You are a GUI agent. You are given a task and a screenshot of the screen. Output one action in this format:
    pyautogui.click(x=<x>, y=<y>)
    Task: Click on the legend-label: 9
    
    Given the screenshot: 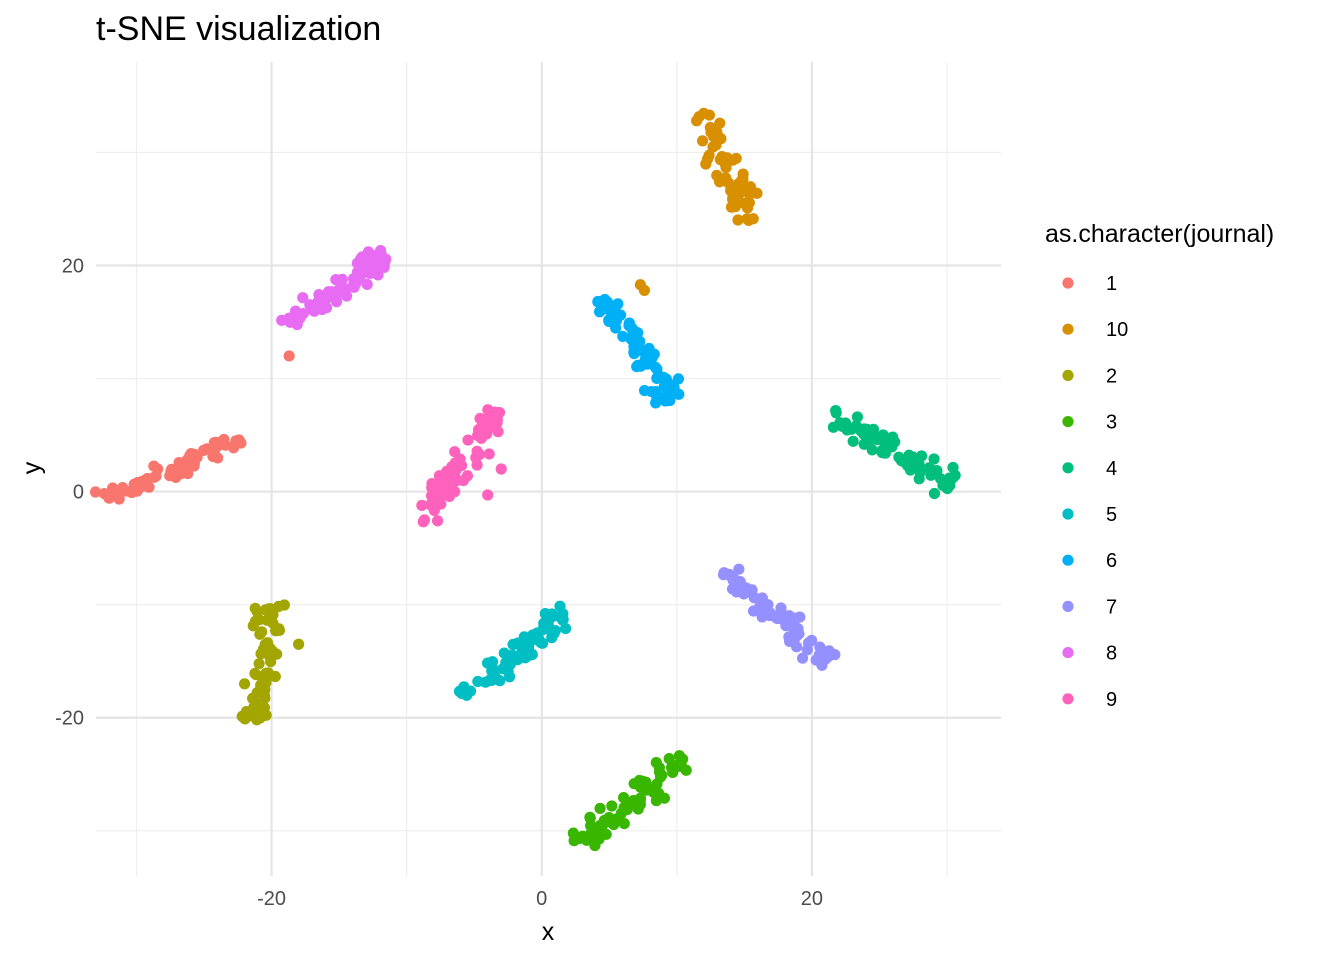 What is the action you would take?
    pyautogui.click(x=1111, y=700)
    